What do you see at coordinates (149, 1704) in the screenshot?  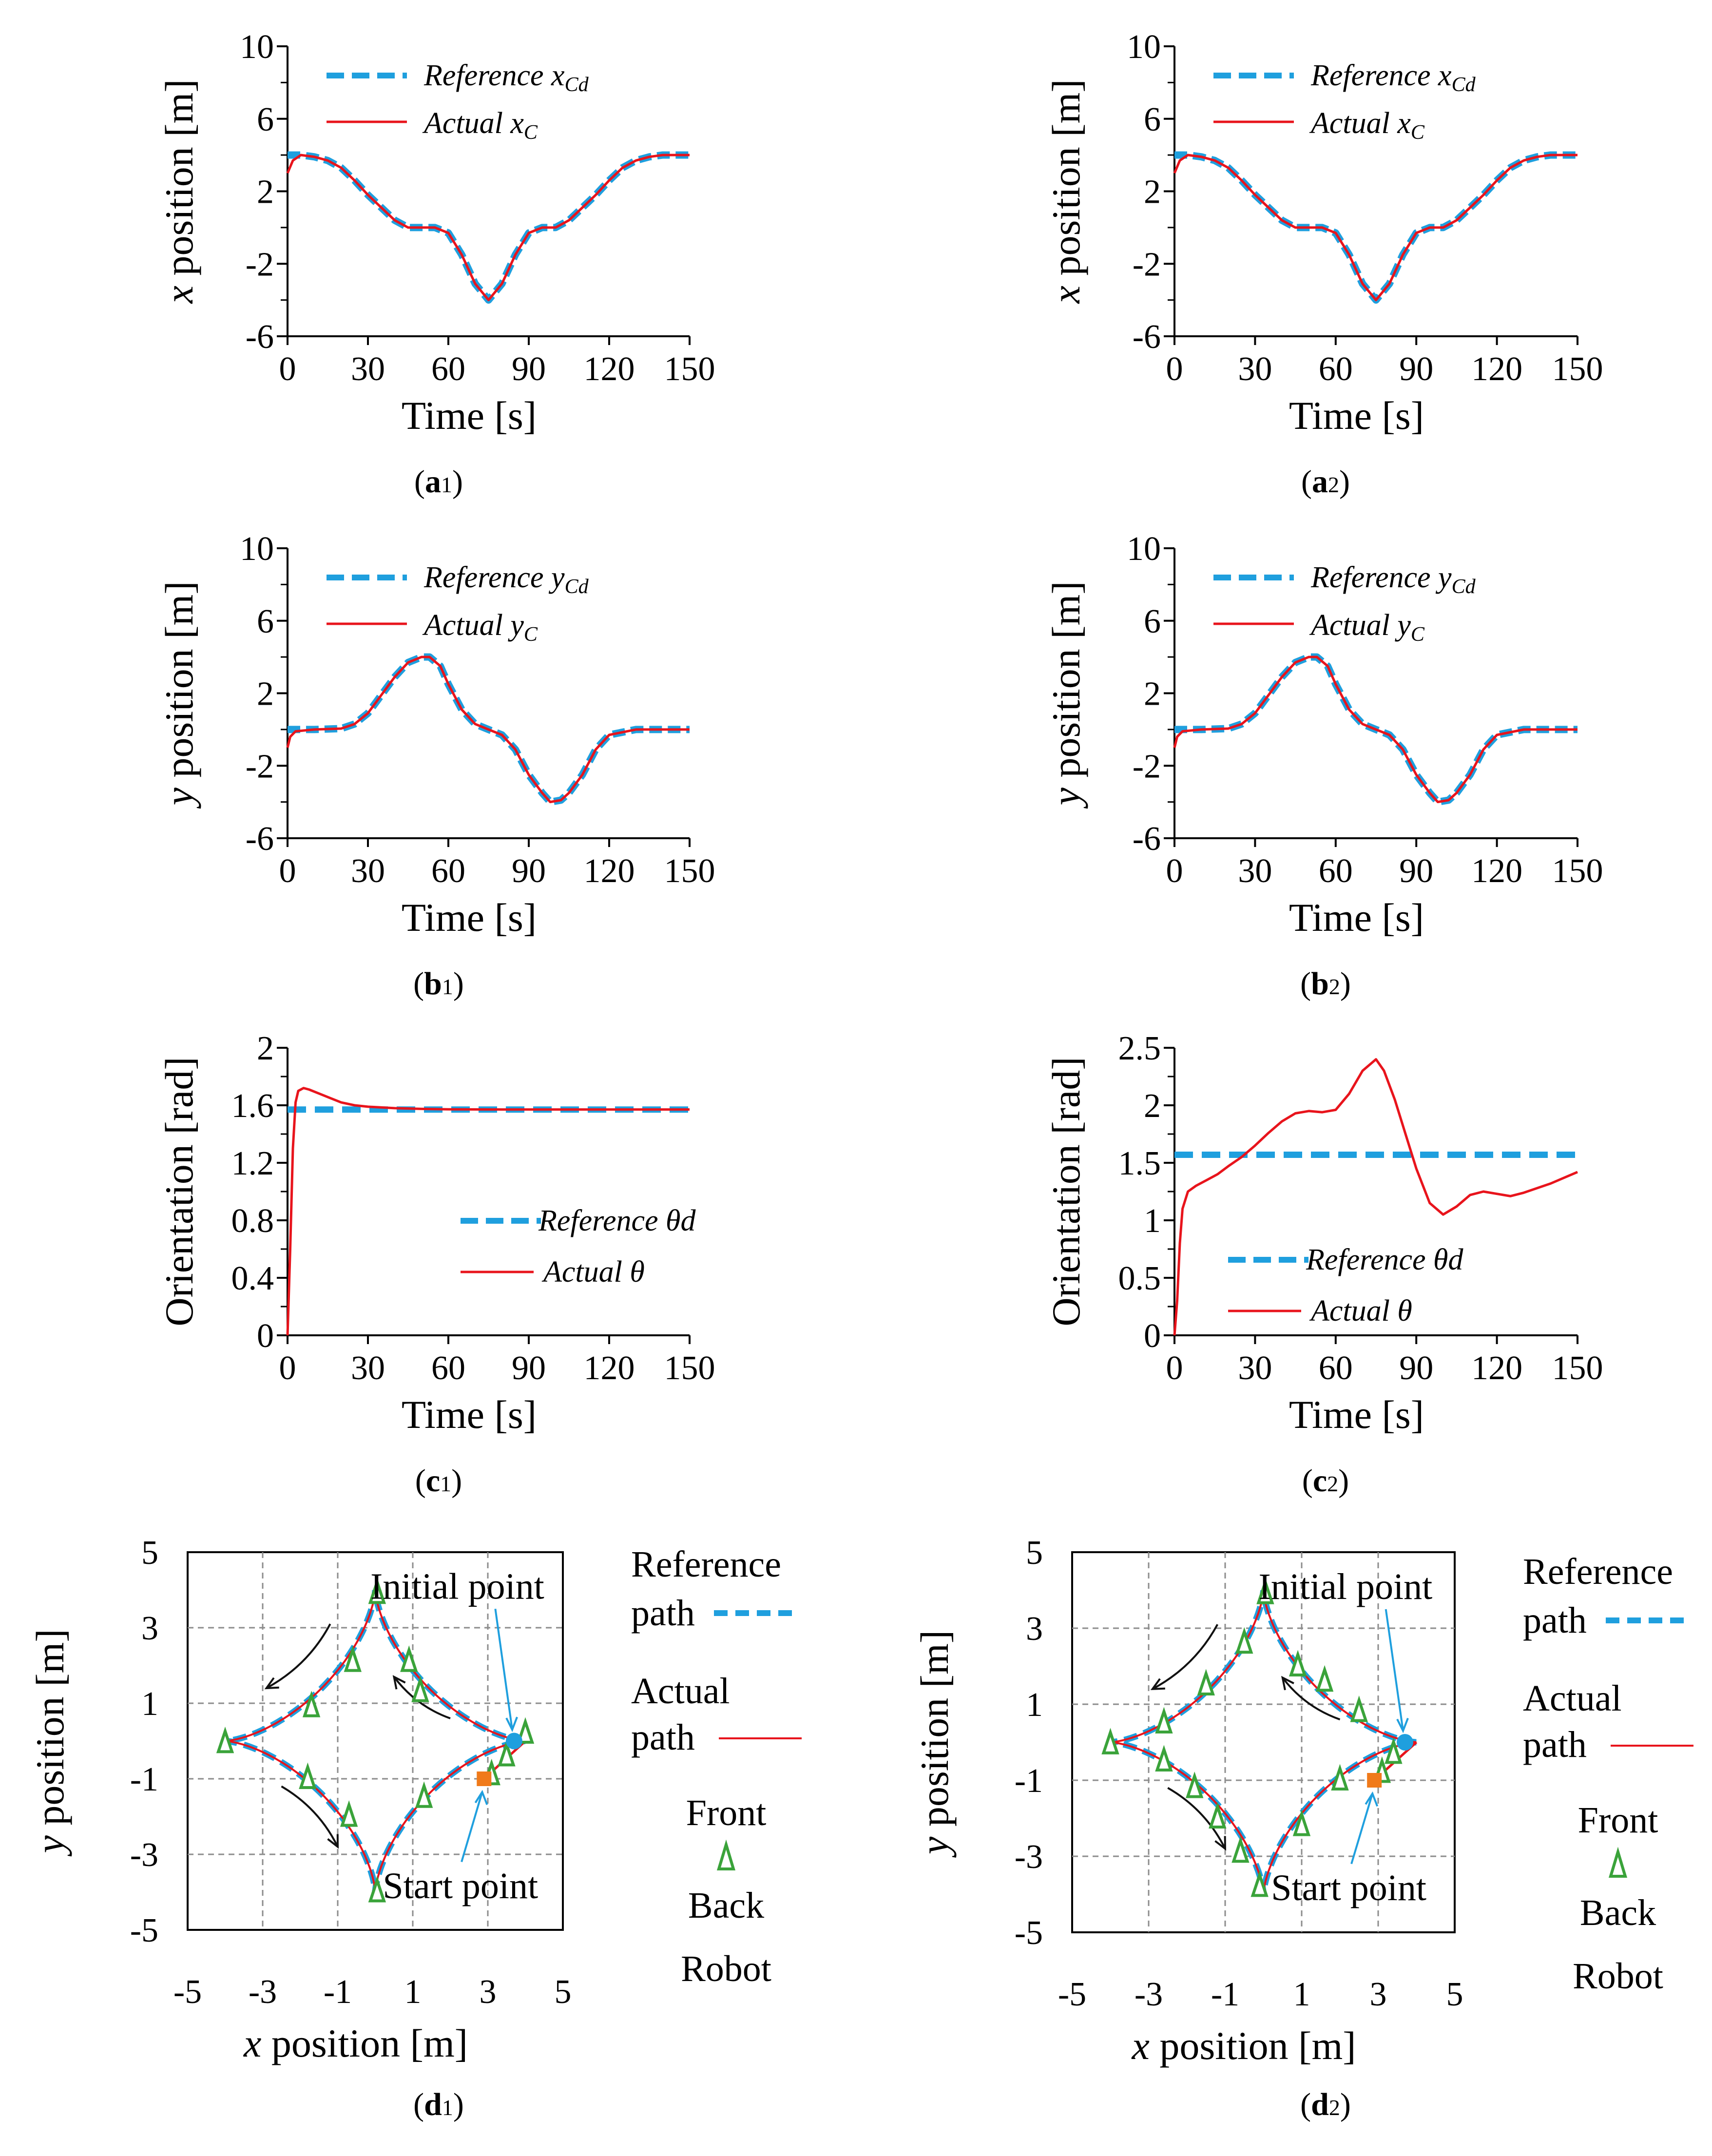 I see `y-tick-label: 1` at bounding box center [149, 1704].